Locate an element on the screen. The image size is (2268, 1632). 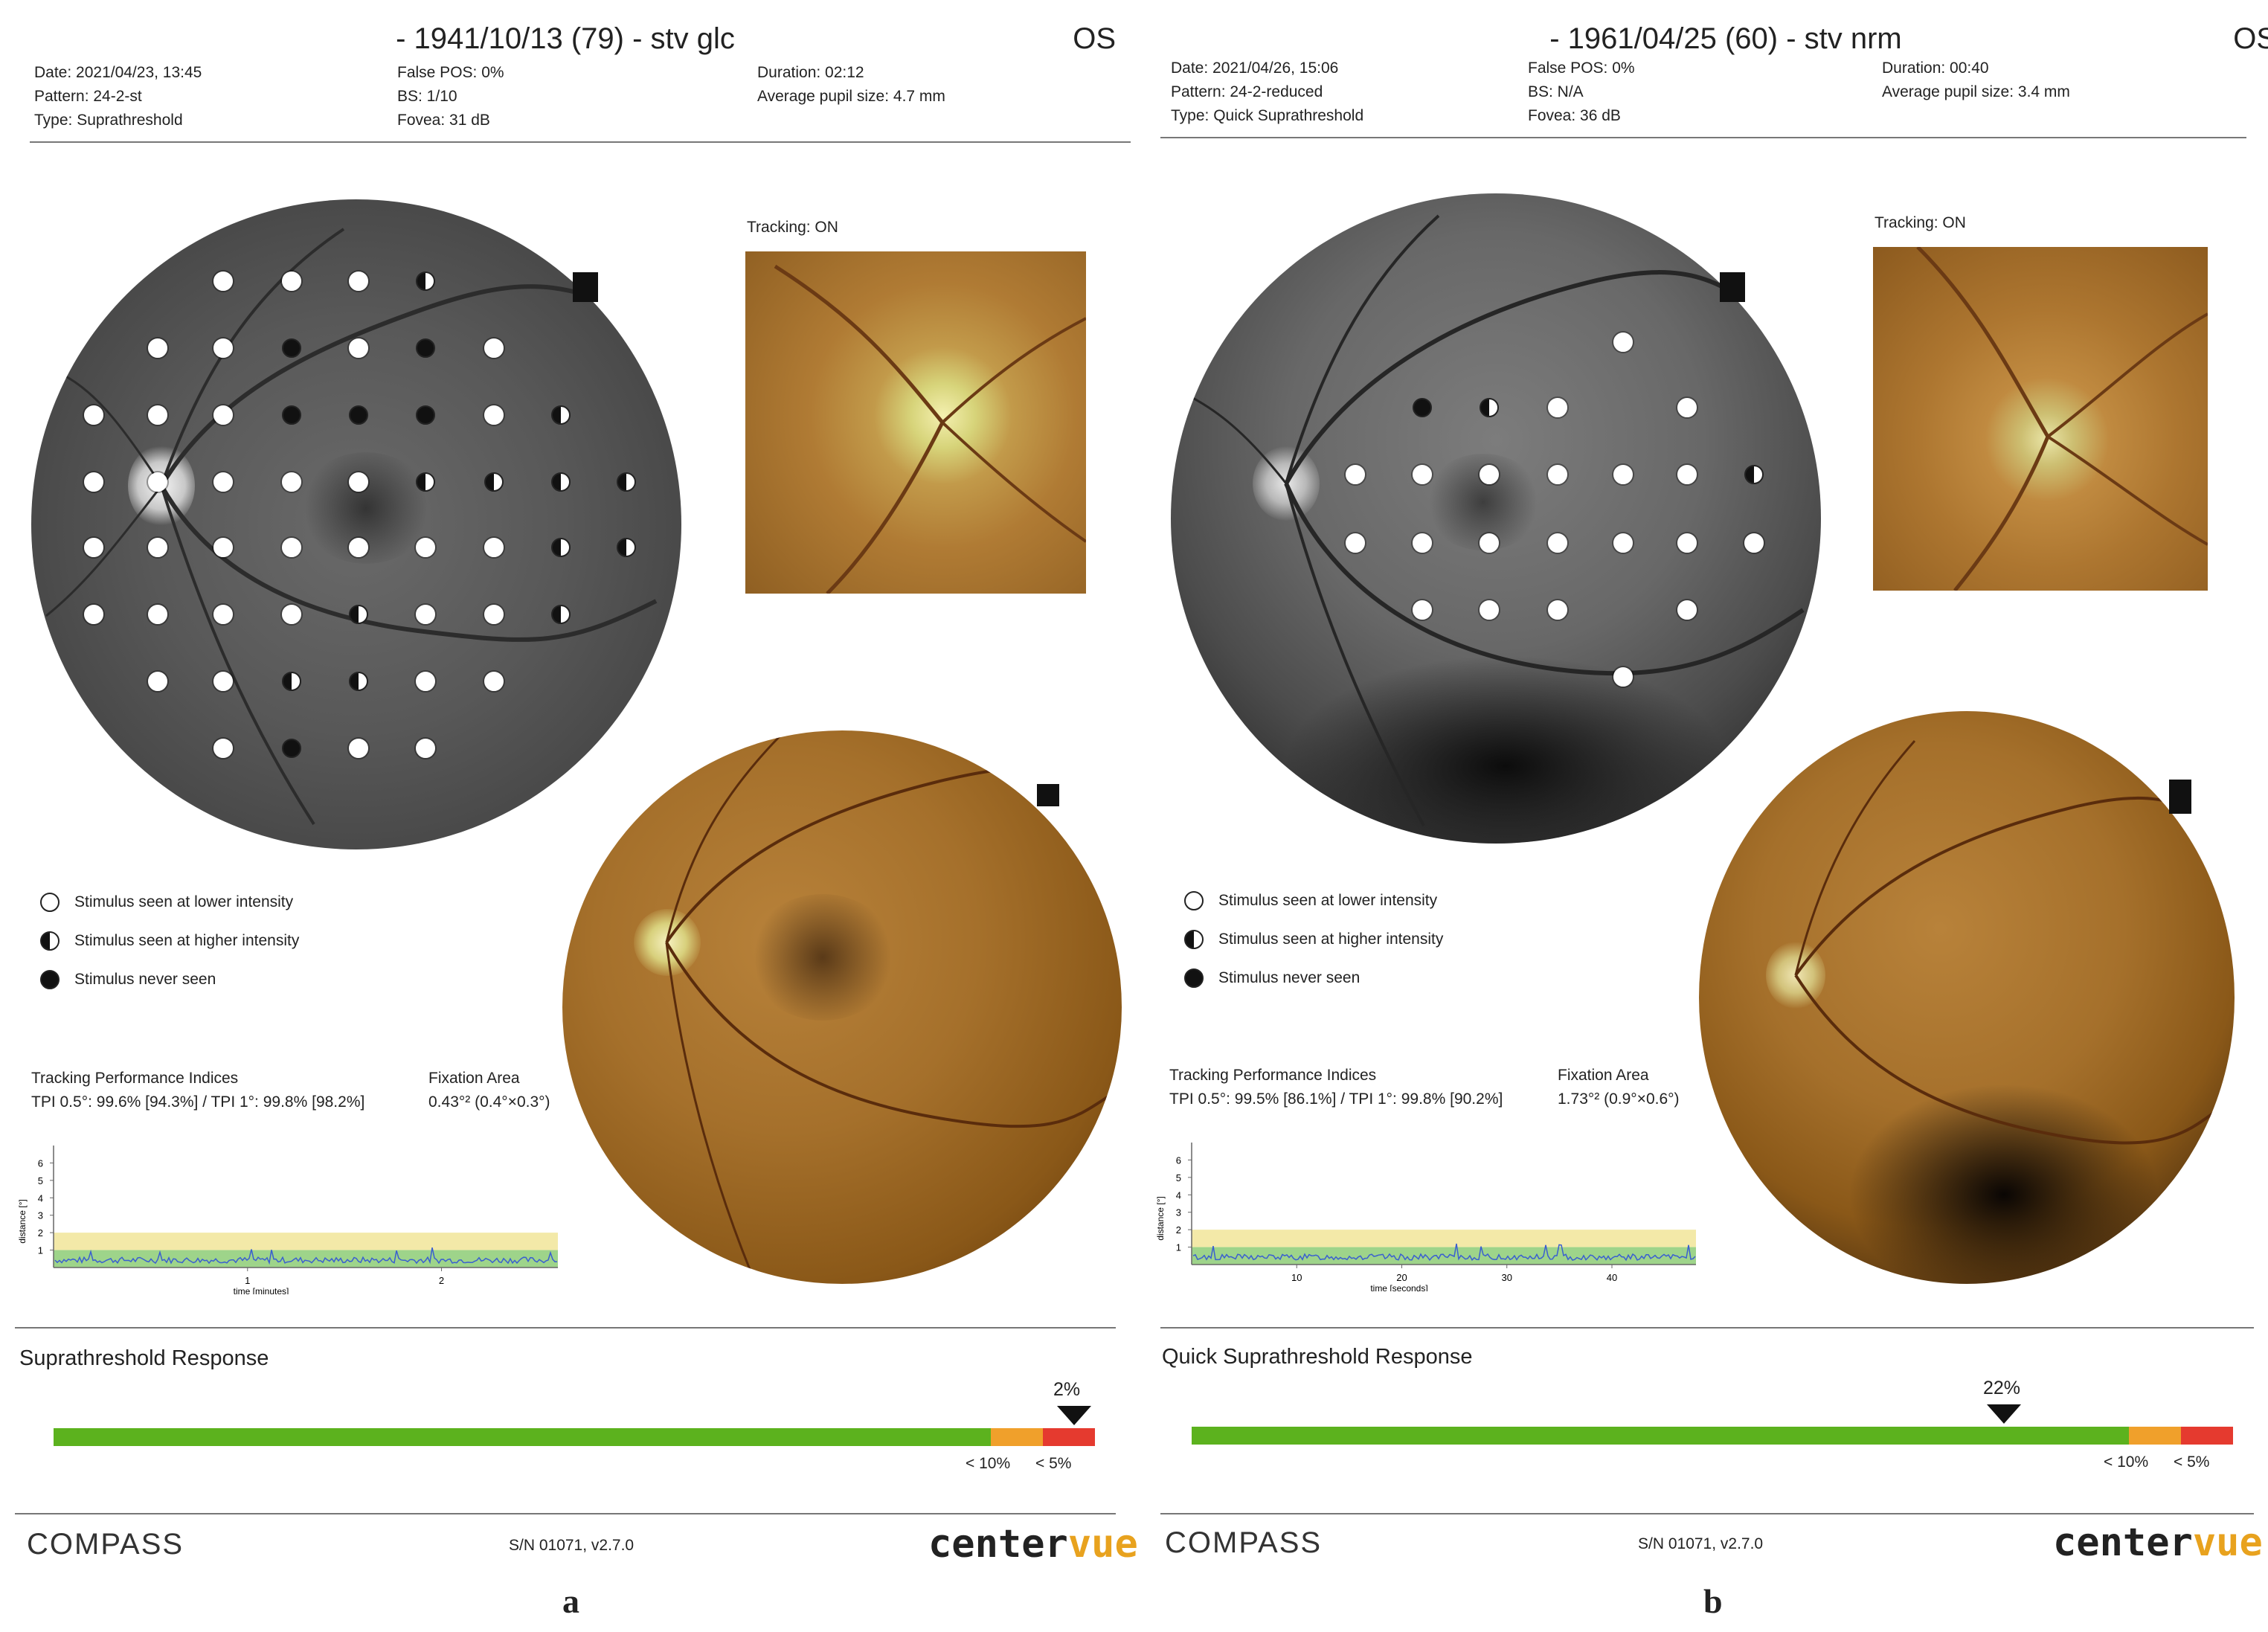
x-tick-label: 10 is located at coordinates (1296, 1277).